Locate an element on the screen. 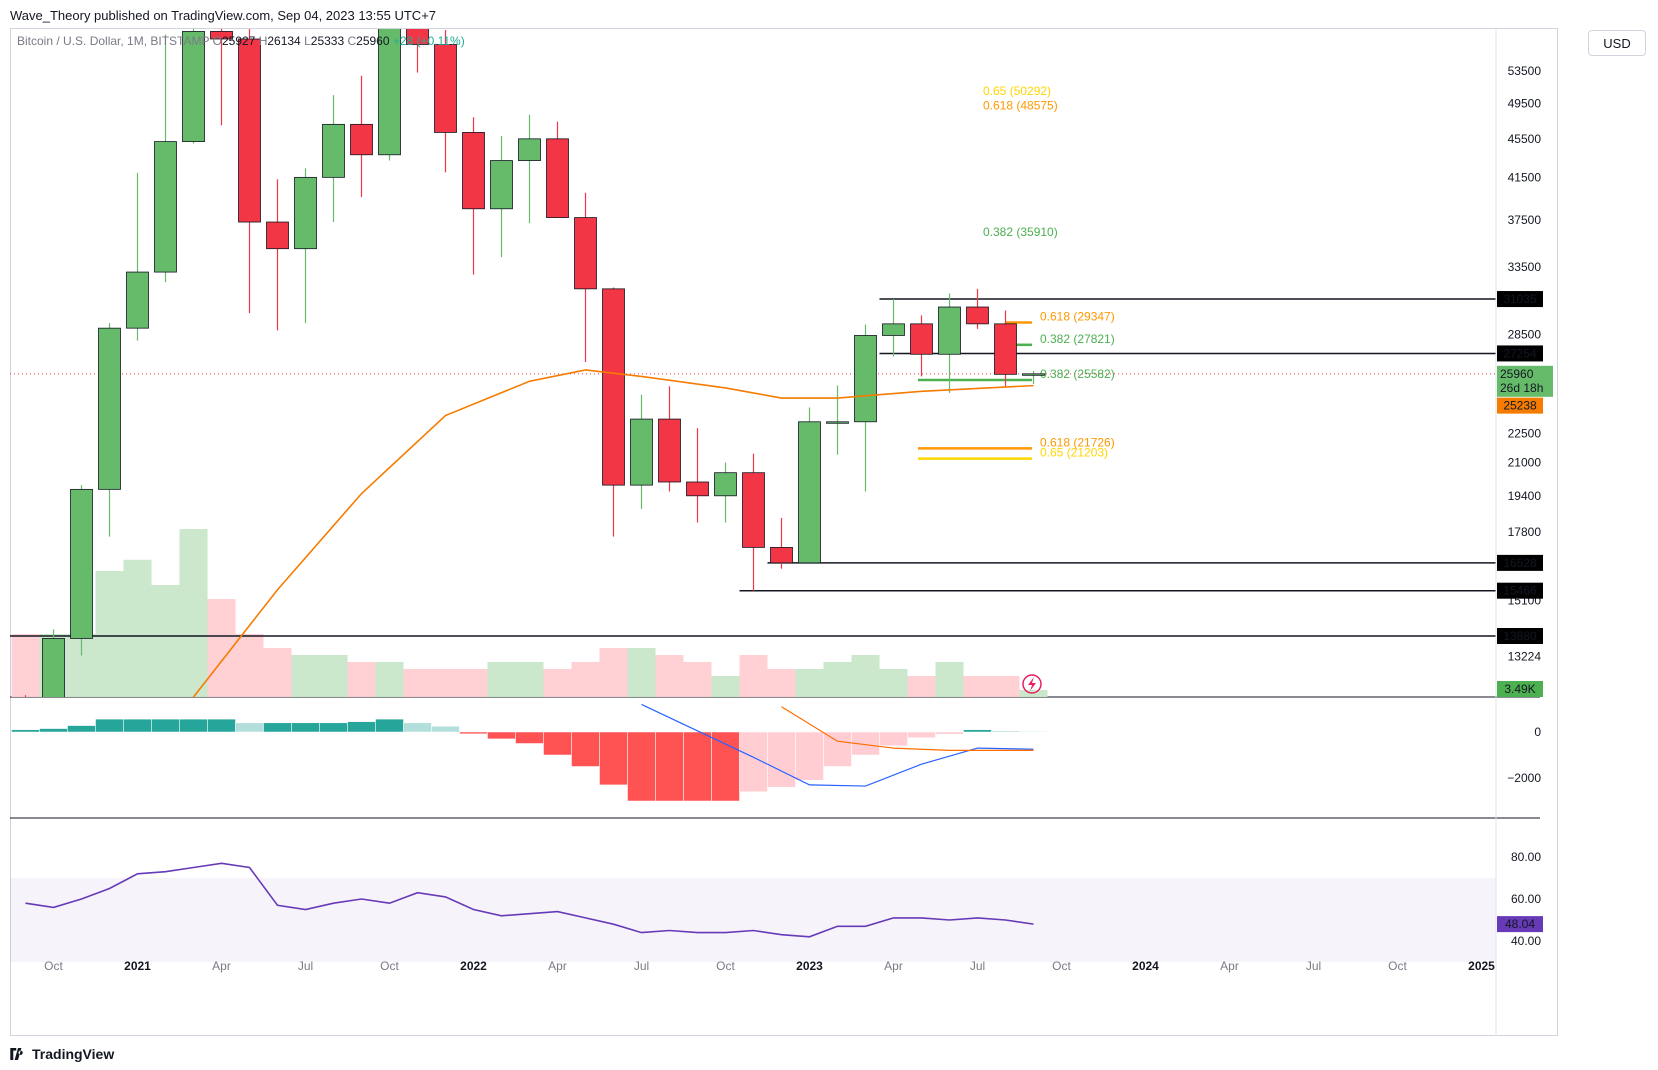  macd-signal-line is located at coordinates (907, 729).